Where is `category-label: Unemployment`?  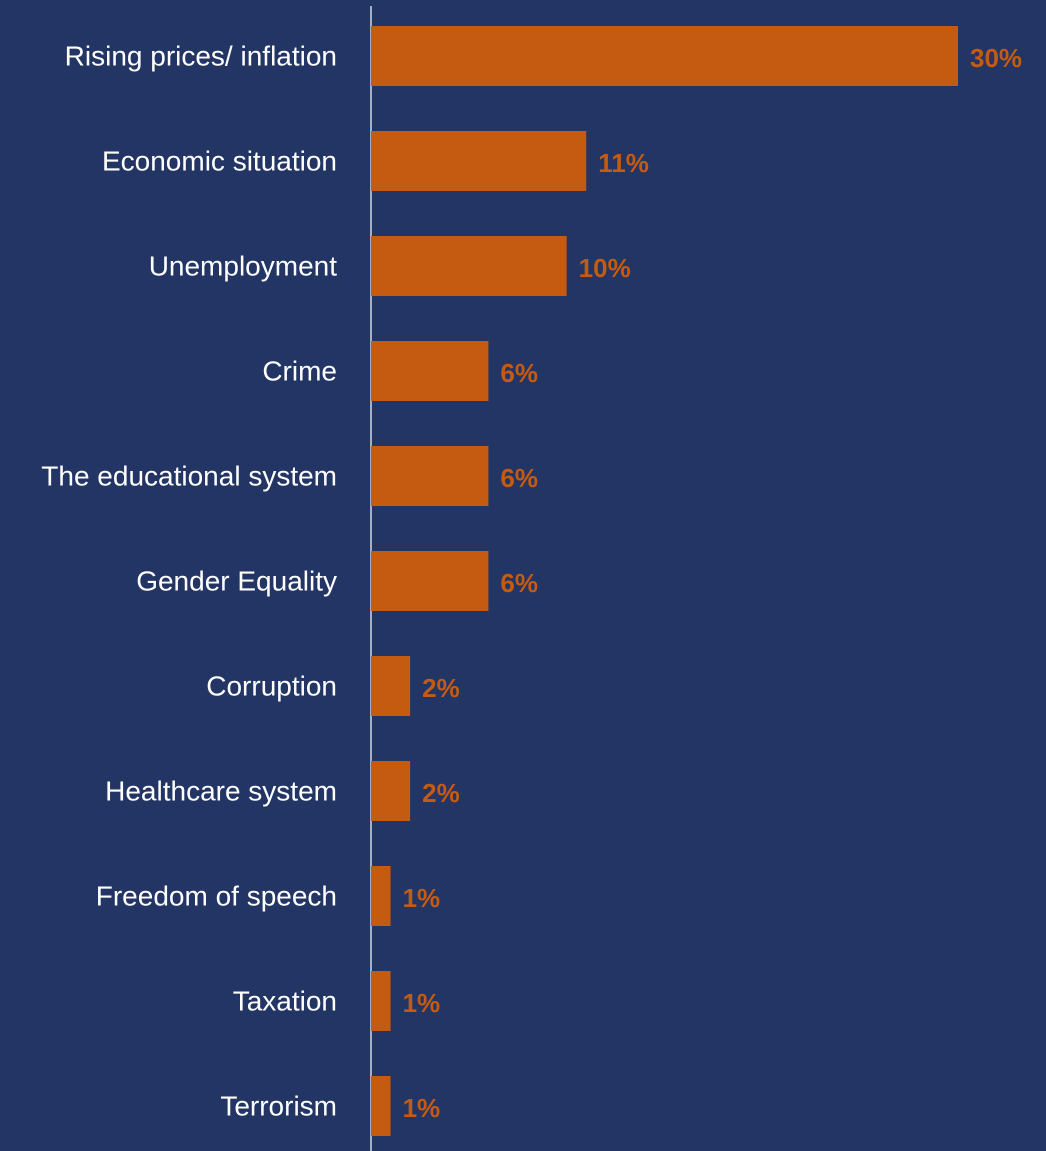 category-label: Unemployment is located at coordinates (243, 266).